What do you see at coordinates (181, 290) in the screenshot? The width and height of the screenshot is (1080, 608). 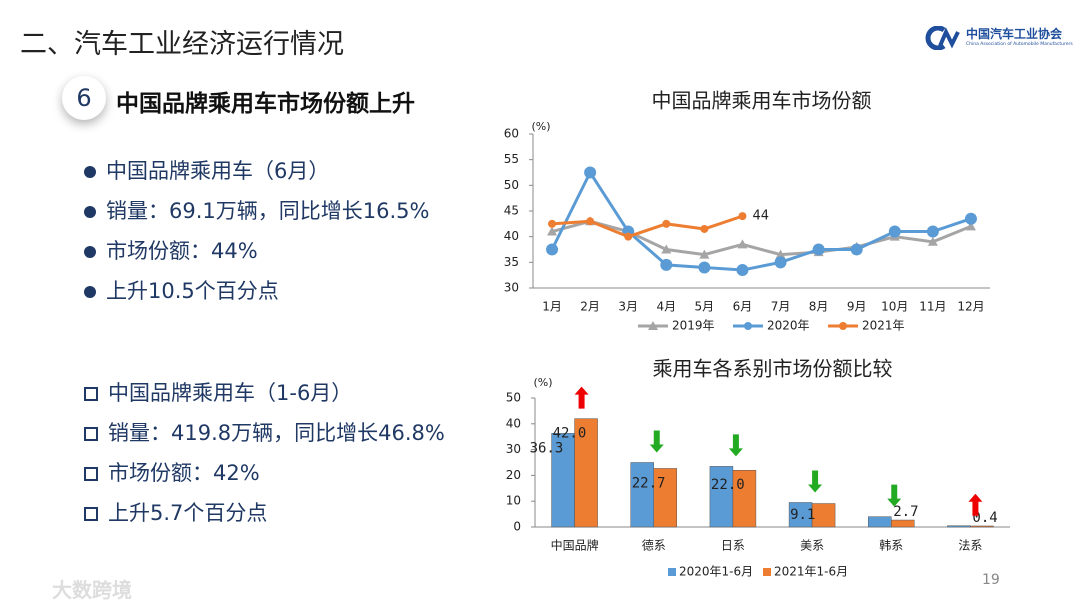 I see `bullet: 上升10.5个百分点` at bounding box center [181, 290].